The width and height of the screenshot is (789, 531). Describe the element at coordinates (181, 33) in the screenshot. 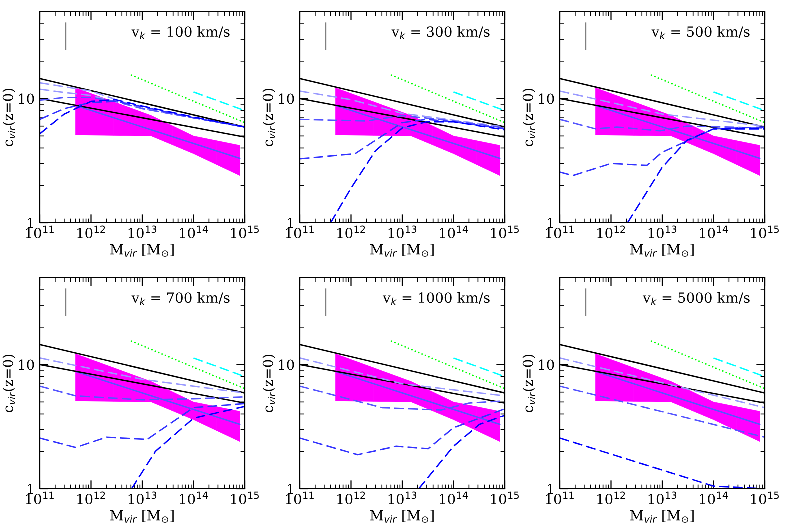

I see `annotation: v$_{k}$ = 100 km/s` at that location.